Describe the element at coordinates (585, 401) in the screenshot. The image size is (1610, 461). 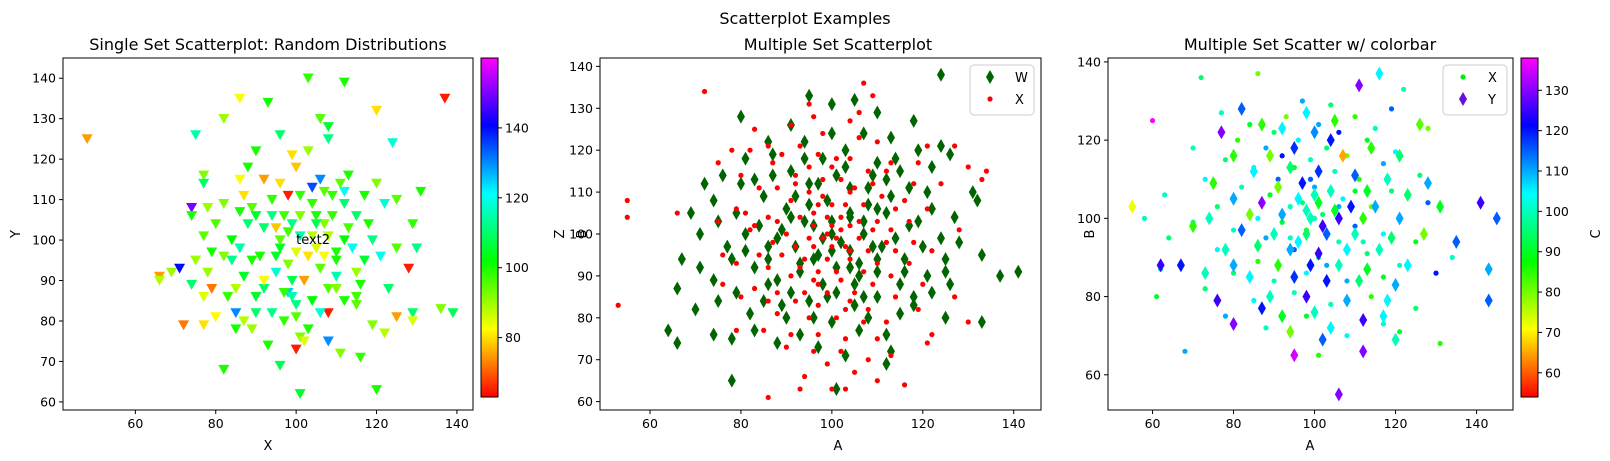
I see `y-tick-label: 60` at that location.